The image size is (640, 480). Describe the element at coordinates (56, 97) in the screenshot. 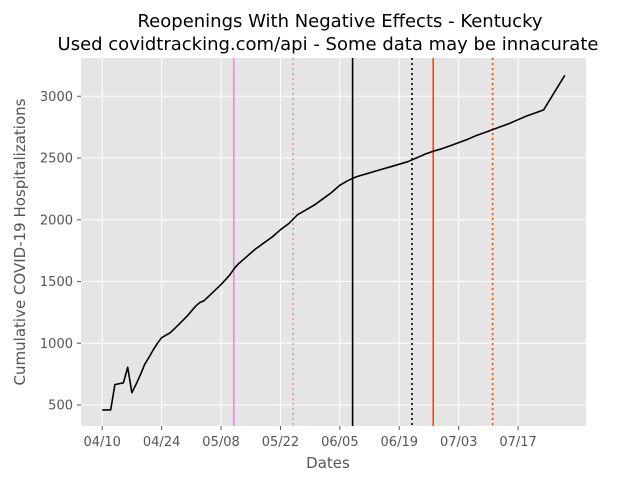

I see `y-tick-label: 3000` at that location.